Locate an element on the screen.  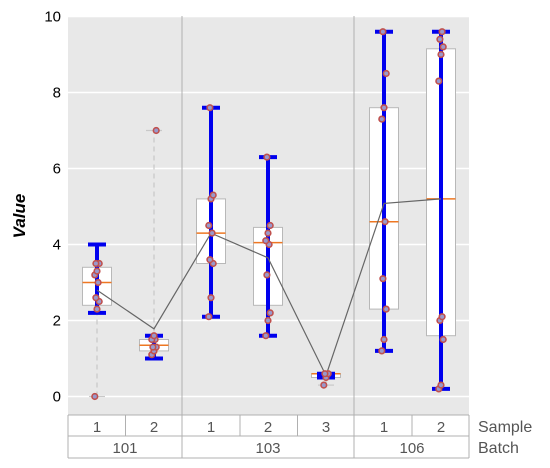
batch-label: 103 is located at coordinates (267, 448).